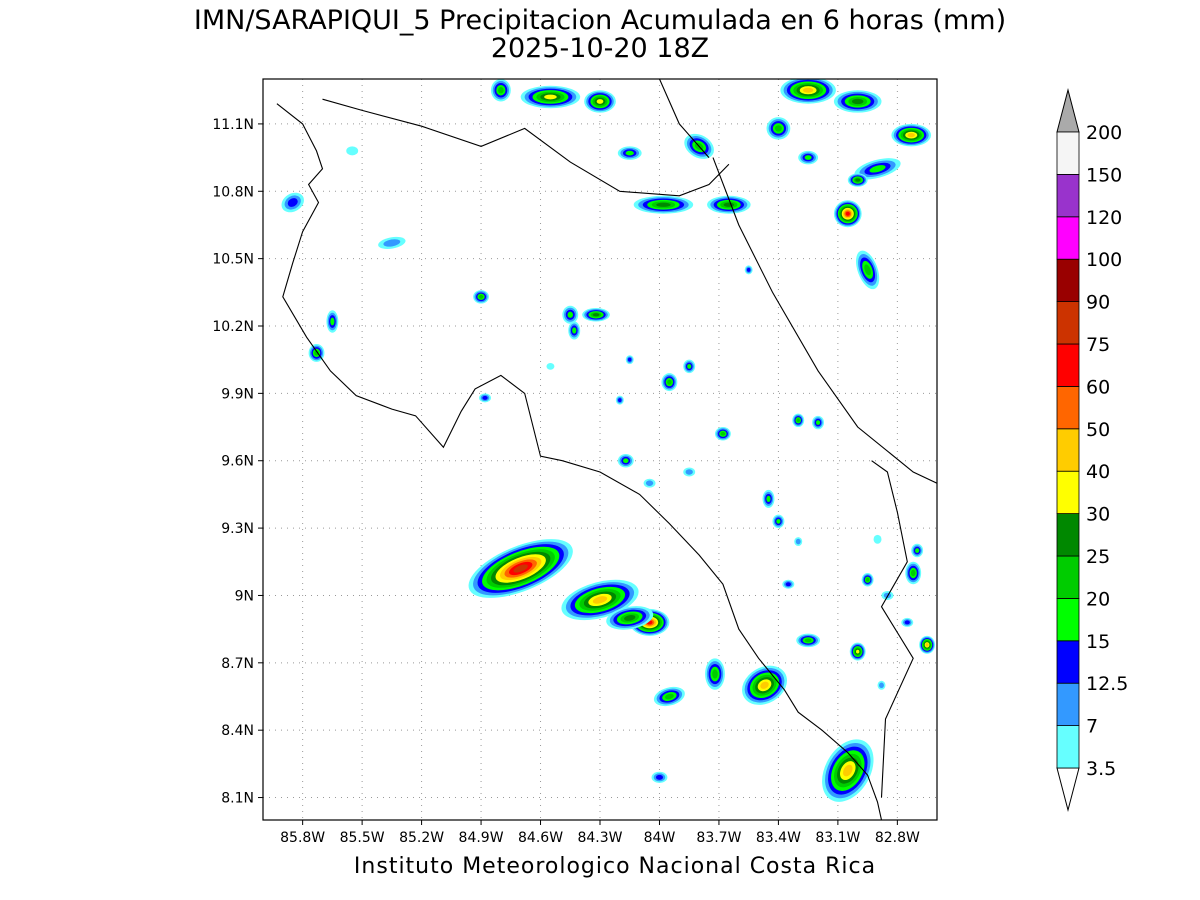 The height and width of the screenshot is (900, 1200). Describe the element at coordinates (1104, 260) in the screenshot. I see `colorbar-label: 100` at that location.